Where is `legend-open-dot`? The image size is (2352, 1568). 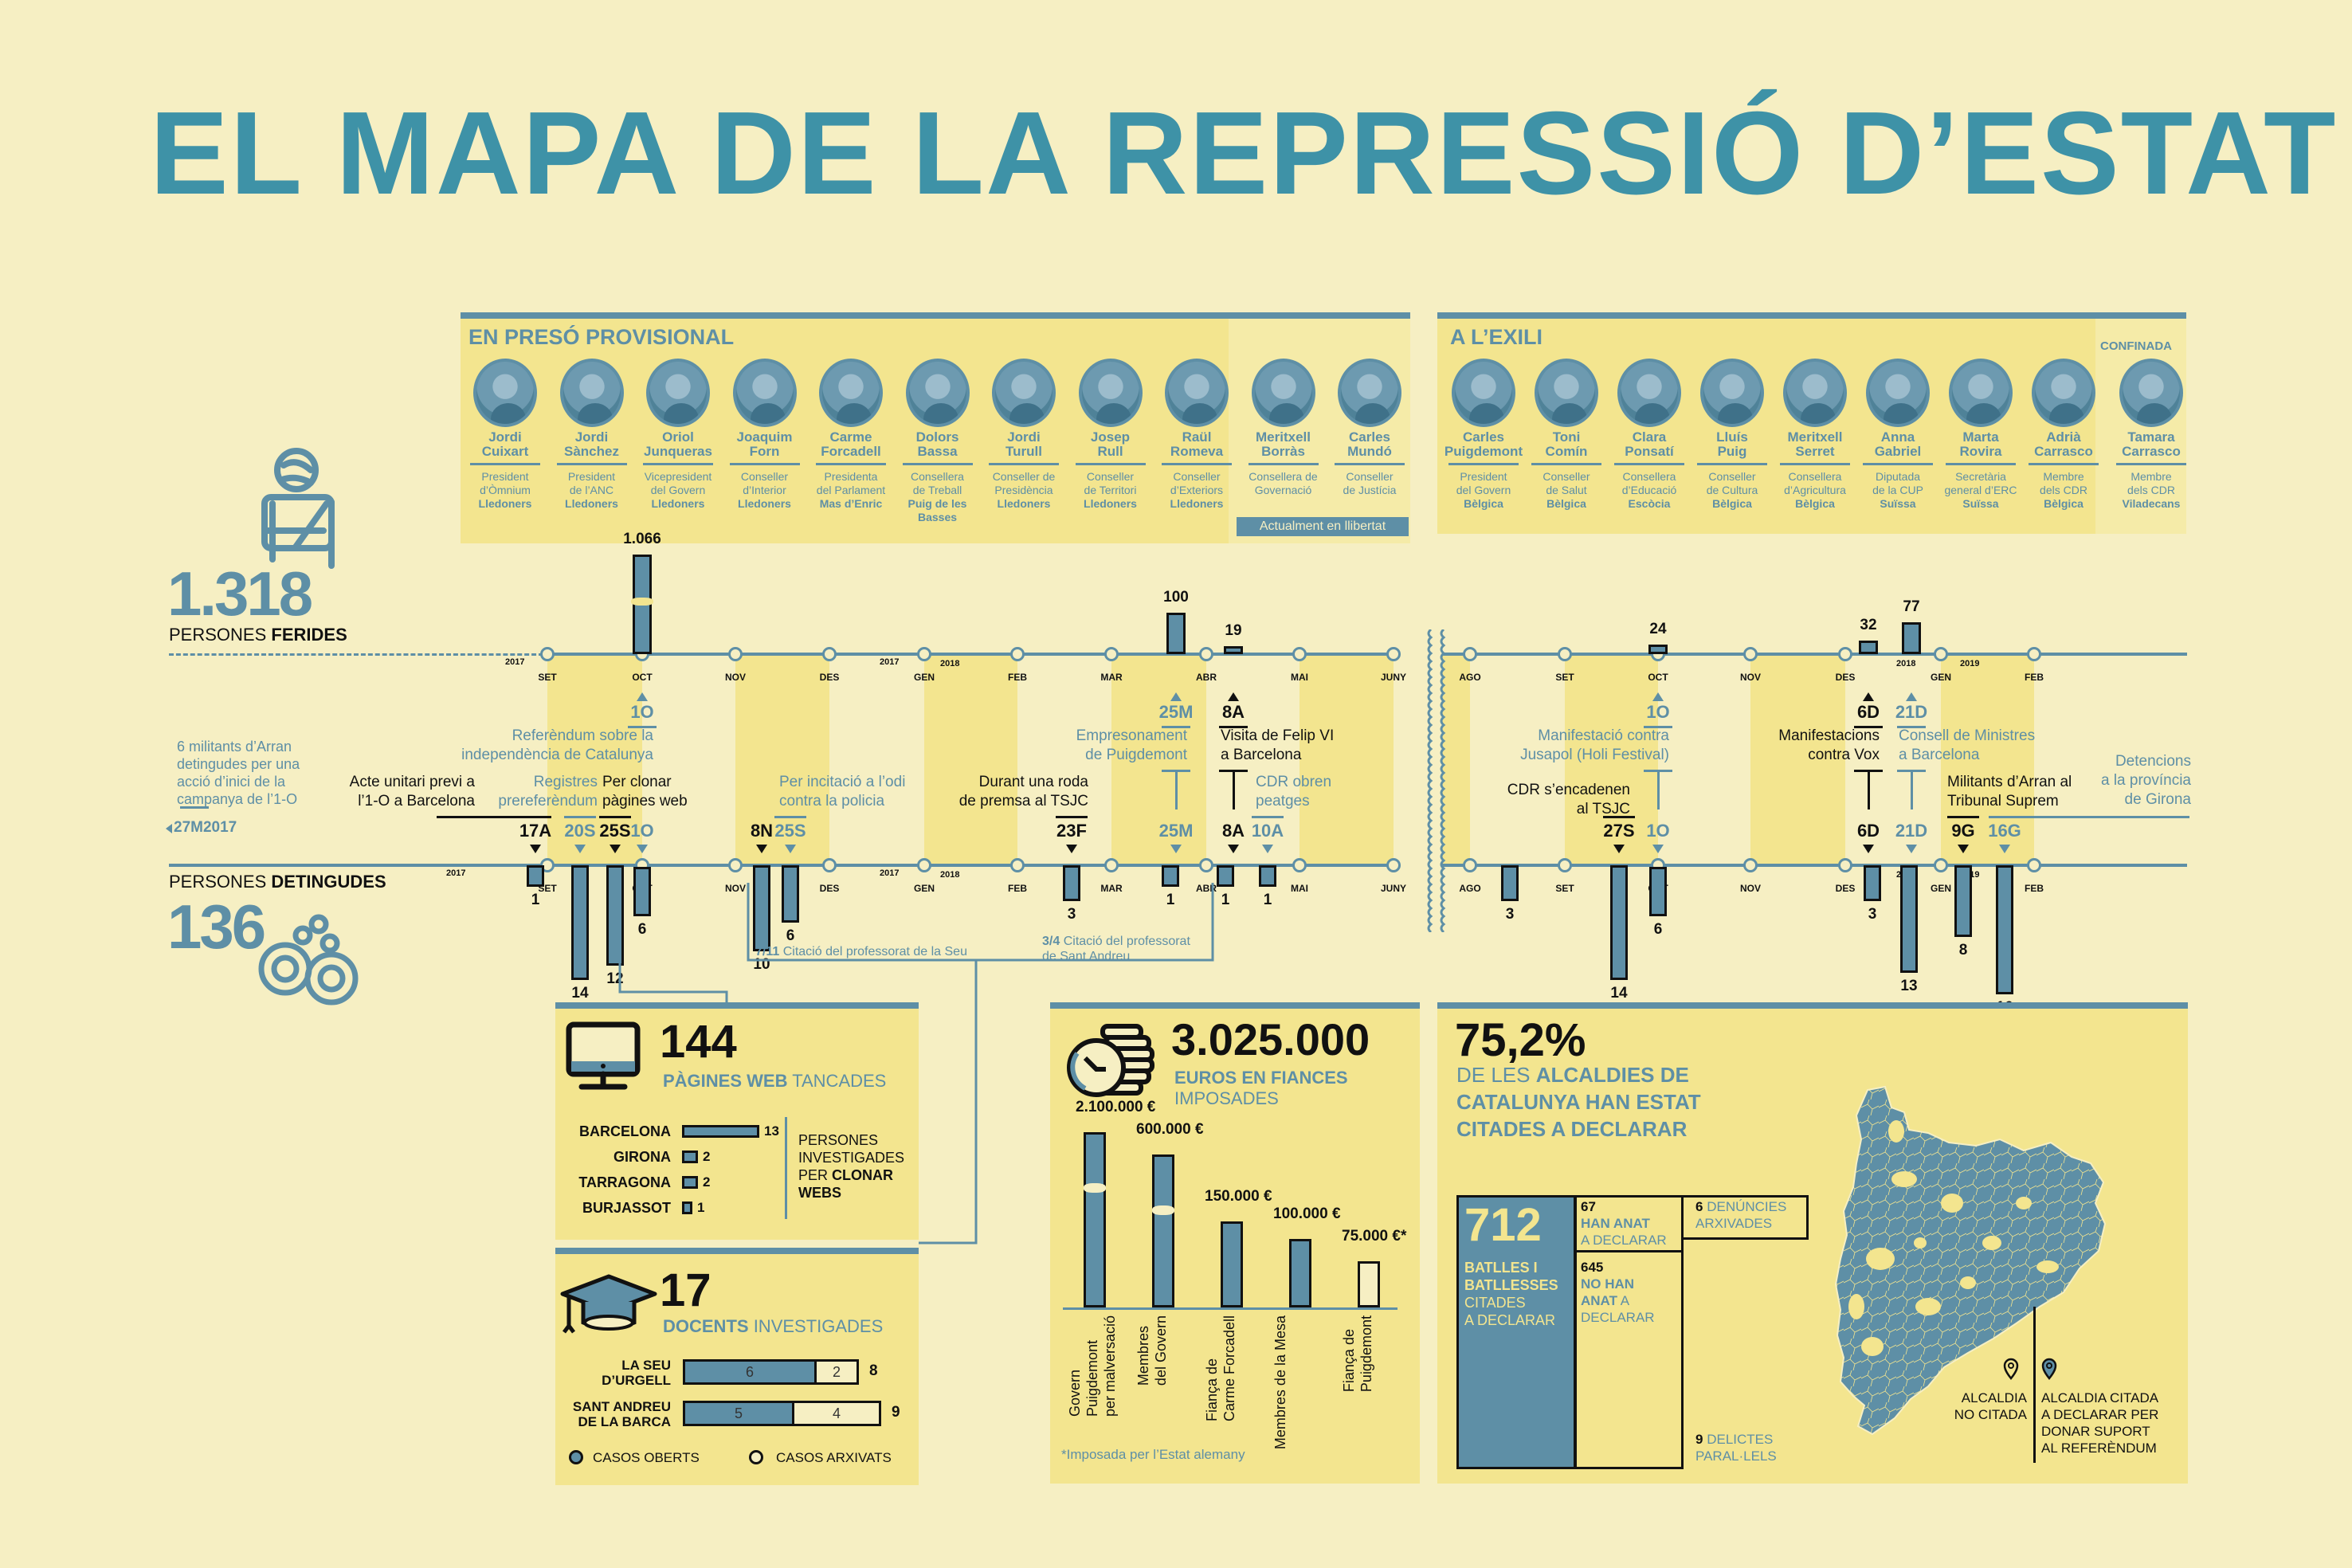
legend-open-dot is located at coordinates (576, 1457).